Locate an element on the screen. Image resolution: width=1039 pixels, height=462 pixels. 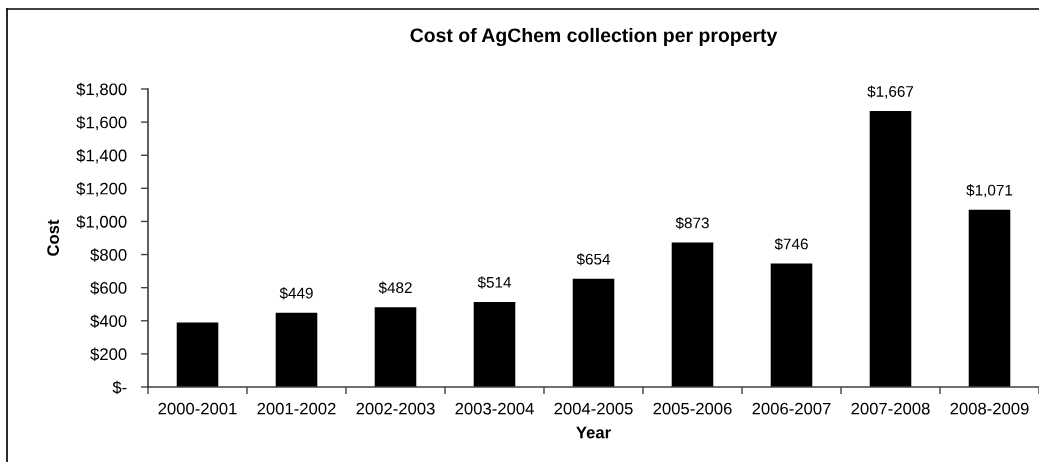
y-axis-title: Cost is located at coordinates (53, 237).